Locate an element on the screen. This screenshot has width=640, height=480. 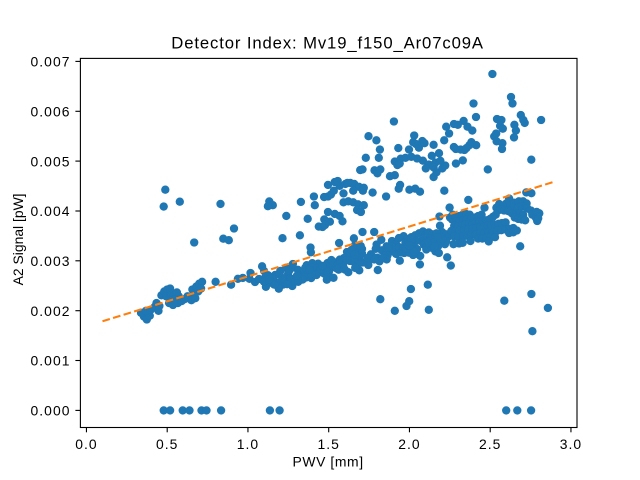
svg-text: A2 Signal [pW] is located at coordinates (18, 239).